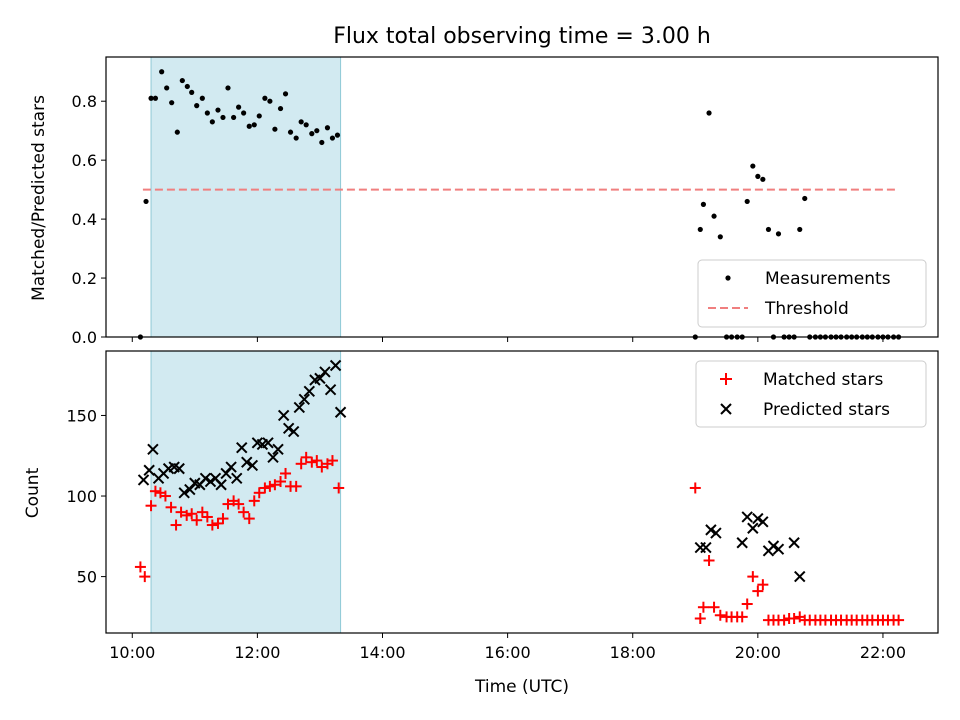 This screenshot has width=960, height=720. I want to click on top-shaded-span, so click(246, 197).